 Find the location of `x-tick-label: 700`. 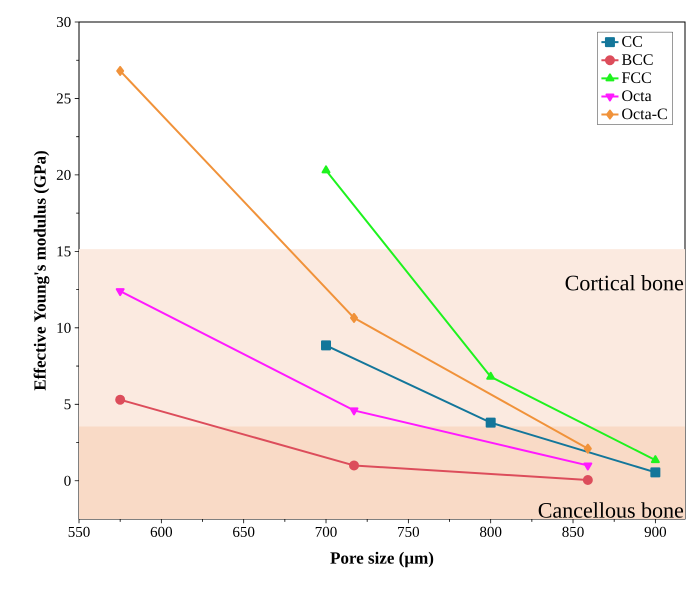

x-tick-label: 700 is located at coordinates (326, 531).